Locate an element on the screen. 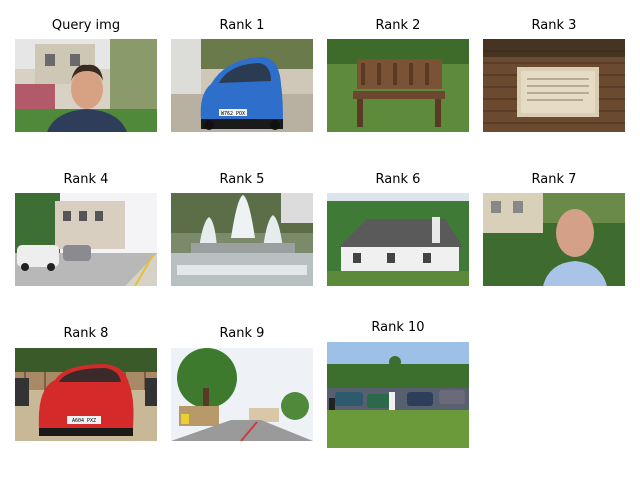 This screenshot has height=480, width=640. panel-title: Rank 8 is located at coordinates (86, 333).